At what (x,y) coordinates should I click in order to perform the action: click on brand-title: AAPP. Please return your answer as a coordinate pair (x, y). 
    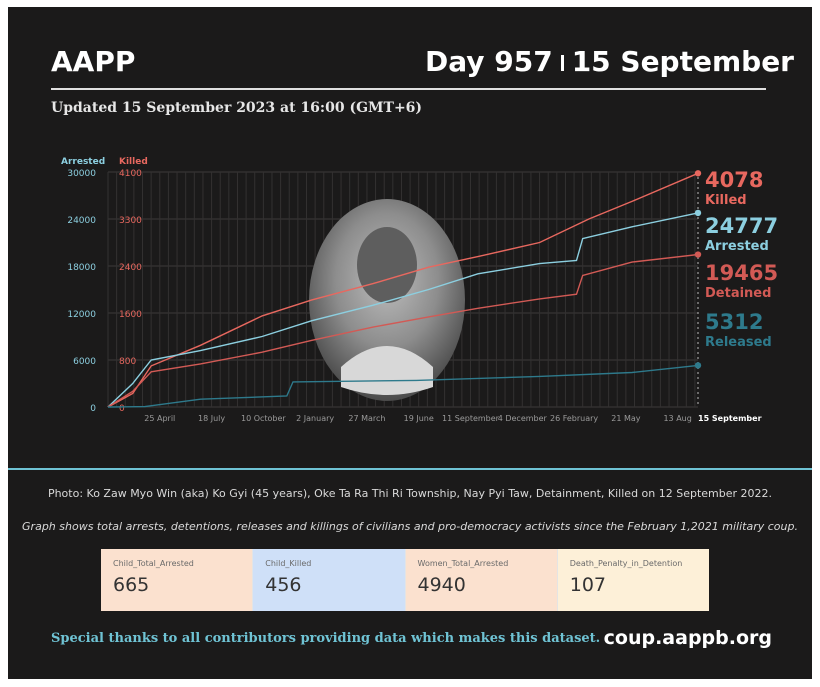
    Looking at the image, I should click on (93, 61).